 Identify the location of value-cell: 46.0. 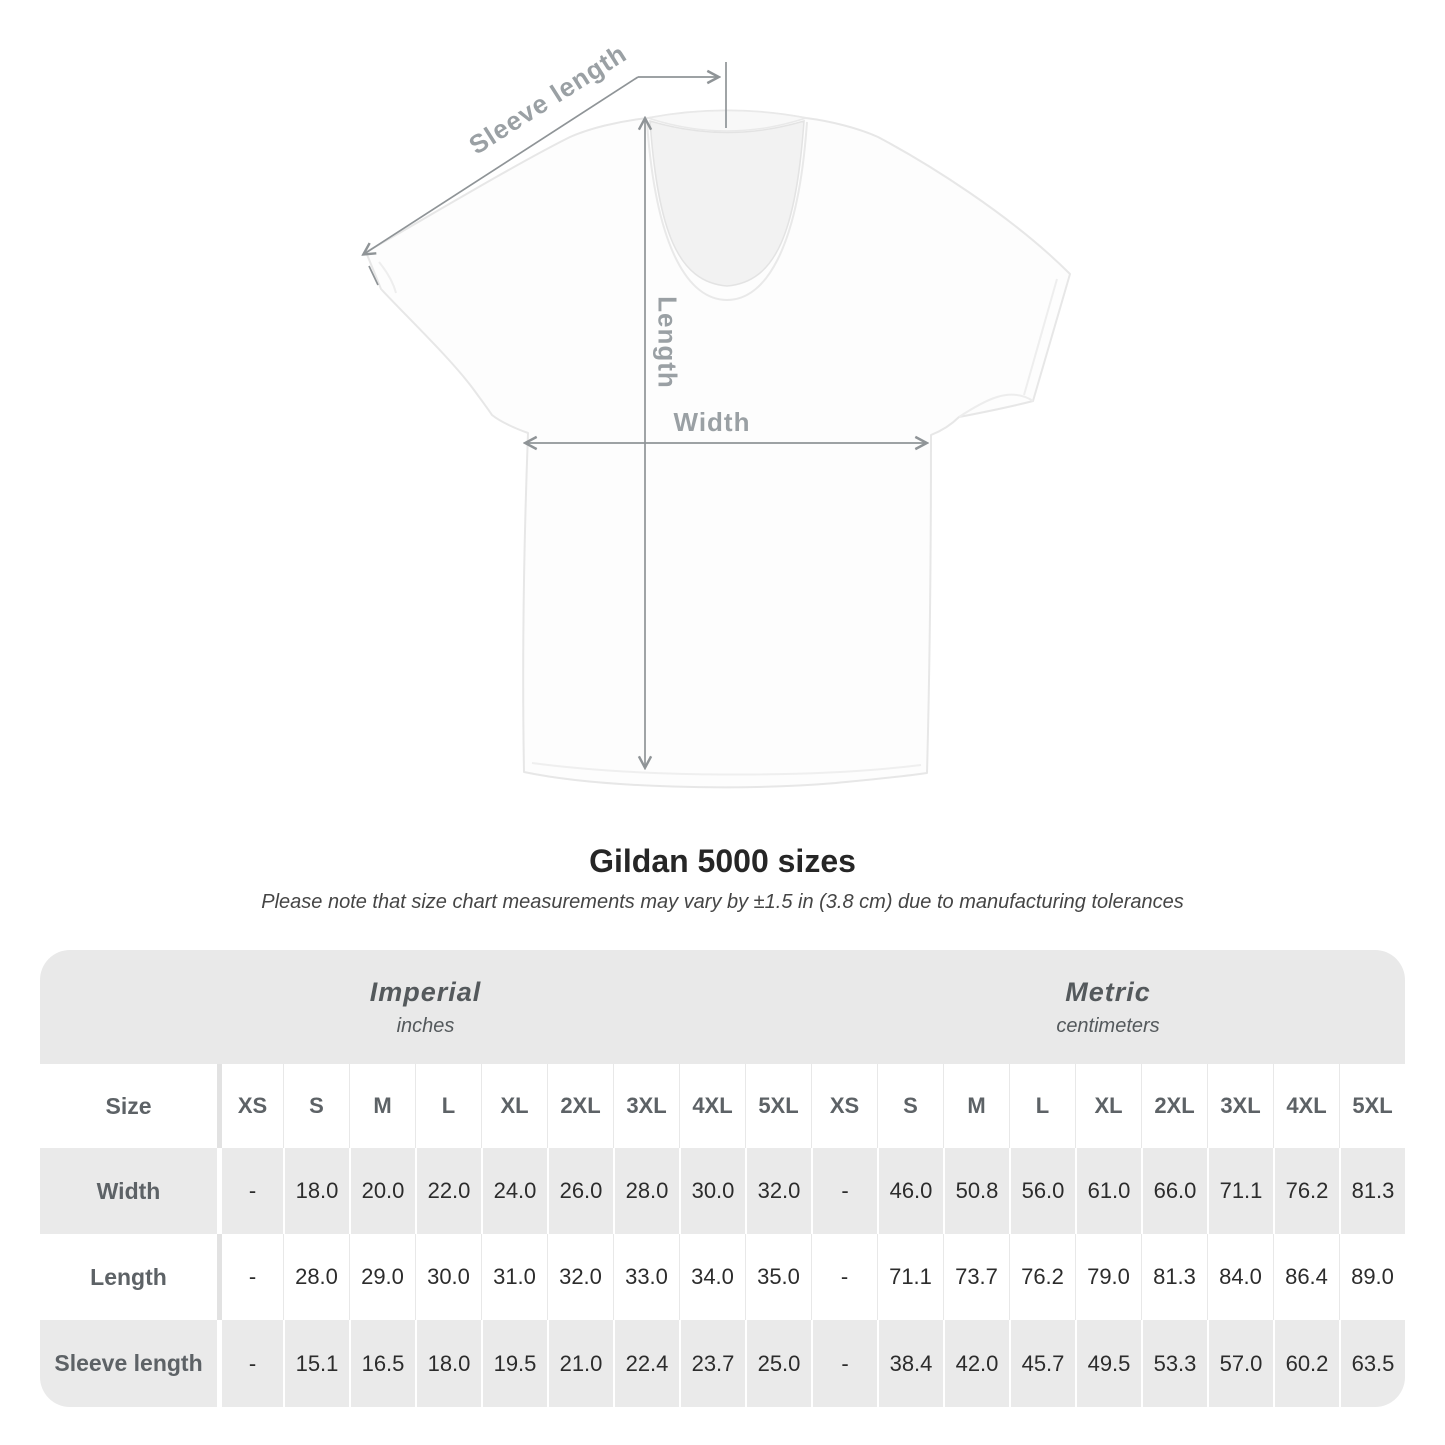
(910, 1191).